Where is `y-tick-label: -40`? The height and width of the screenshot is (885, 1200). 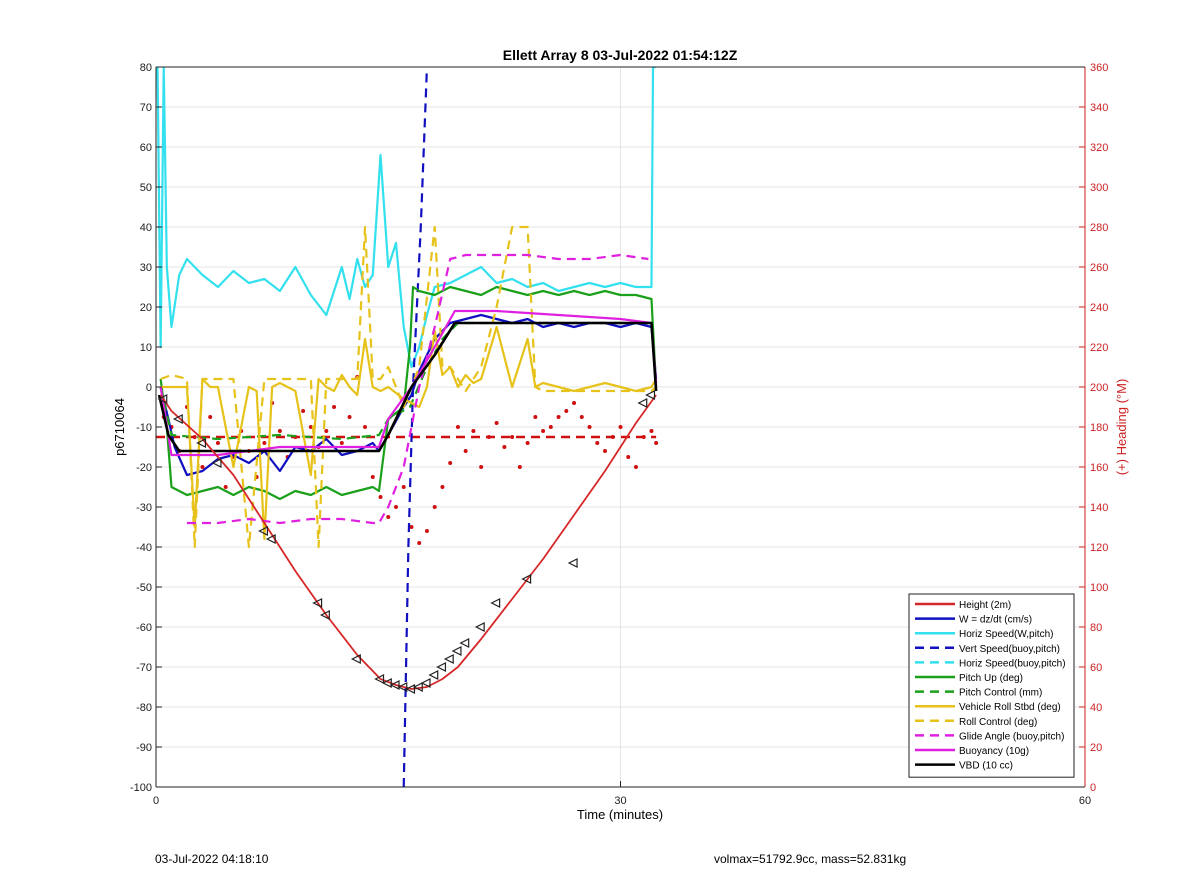 y-tick-label: -40 is located at coordinates (144, 548).